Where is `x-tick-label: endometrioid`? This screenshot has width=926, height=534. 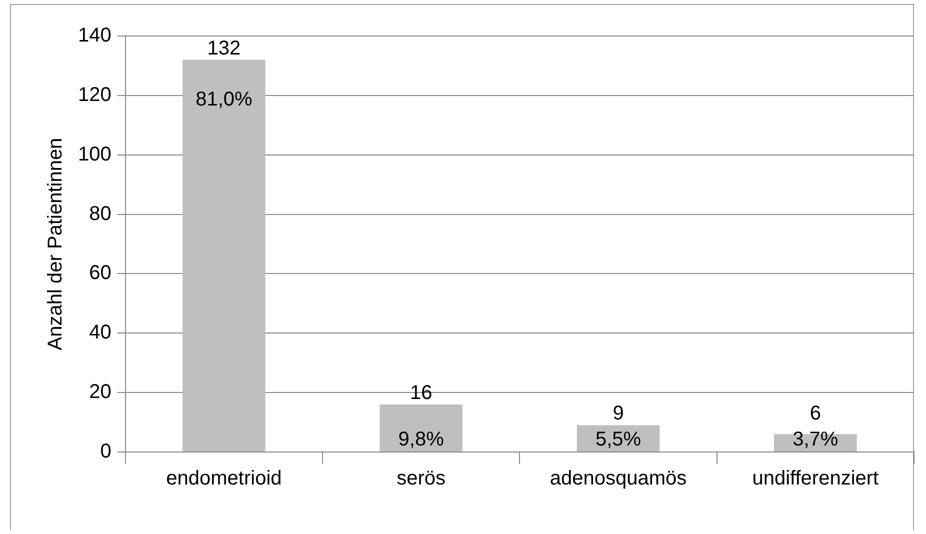
x-tick-label: endometrioid is located at coordinates (224, 479).